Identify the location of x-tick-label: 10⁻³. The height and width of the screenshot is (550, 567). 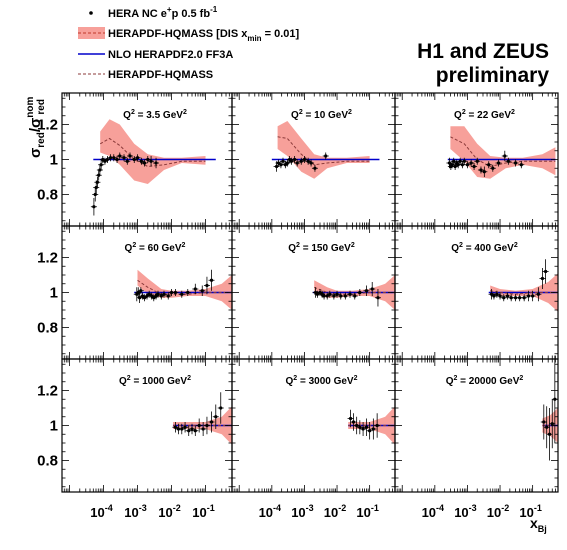
(465, 511).